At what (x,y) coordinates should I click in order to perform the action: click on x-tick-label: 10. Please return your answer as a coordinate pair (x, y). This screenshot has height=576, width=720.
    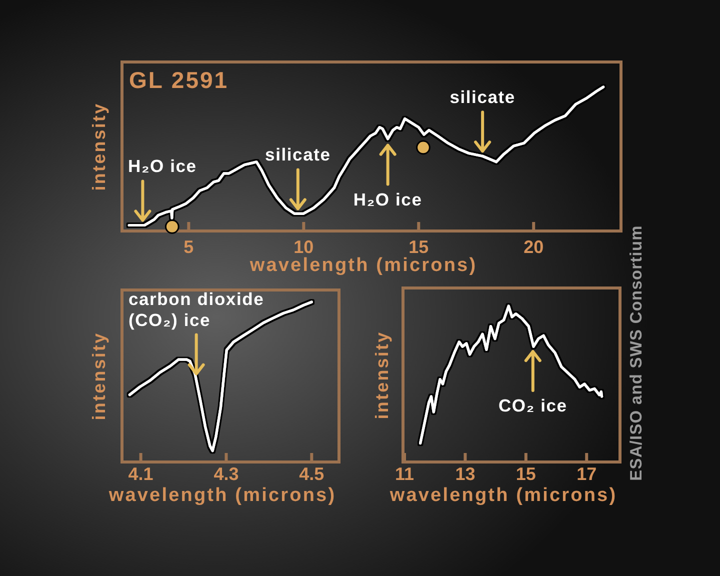
    Looking at the image, I should click on (304, 247).